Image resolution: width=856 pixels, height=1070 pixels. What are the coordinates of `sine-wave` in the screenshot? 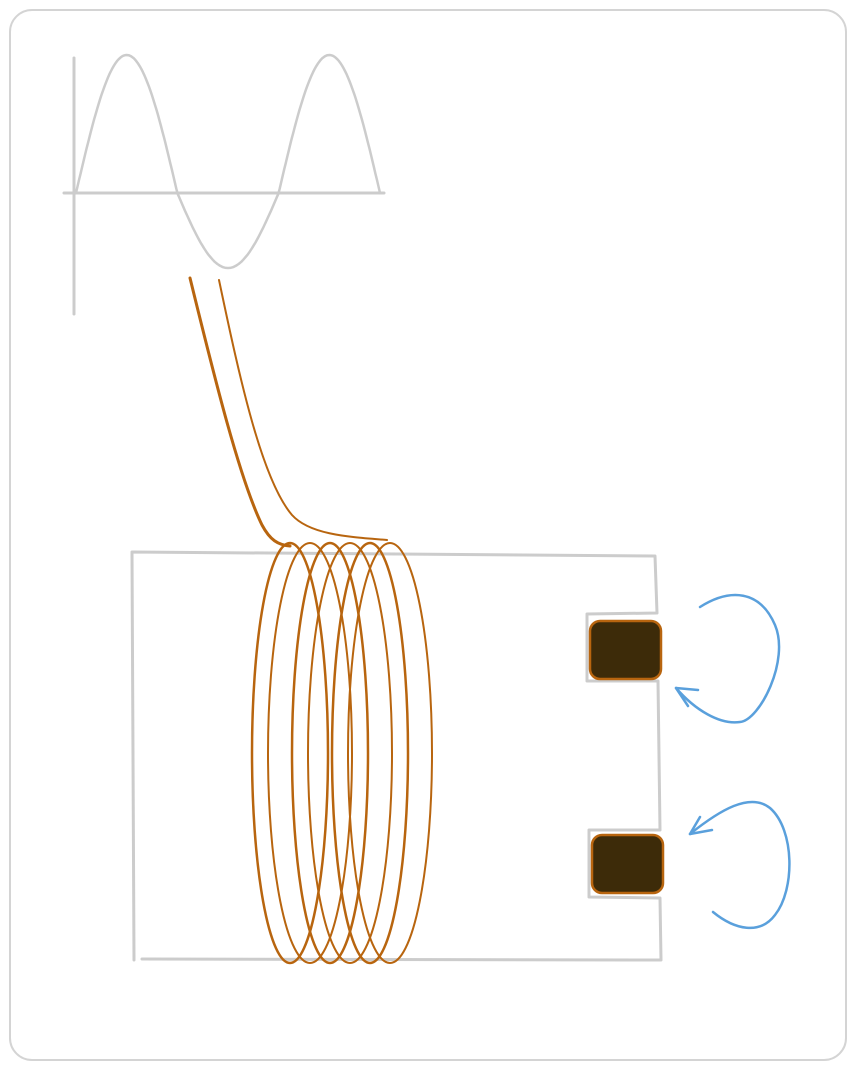 It's located at (228, 161).